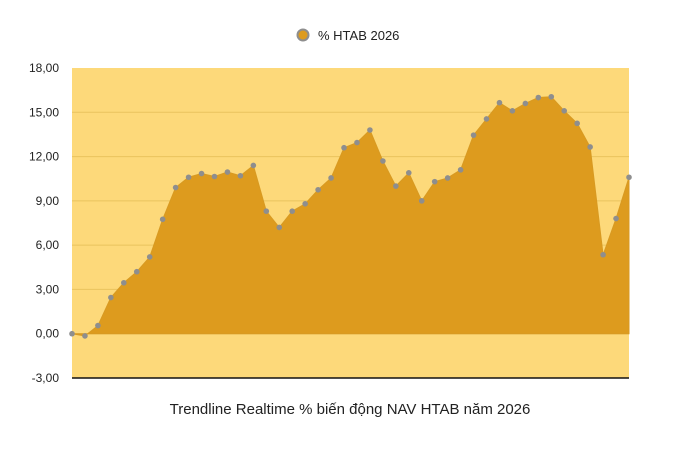  Describe the element at coordinates (44, 157) in the screenshot. I see `y-tick-label: 12,00` at that location.